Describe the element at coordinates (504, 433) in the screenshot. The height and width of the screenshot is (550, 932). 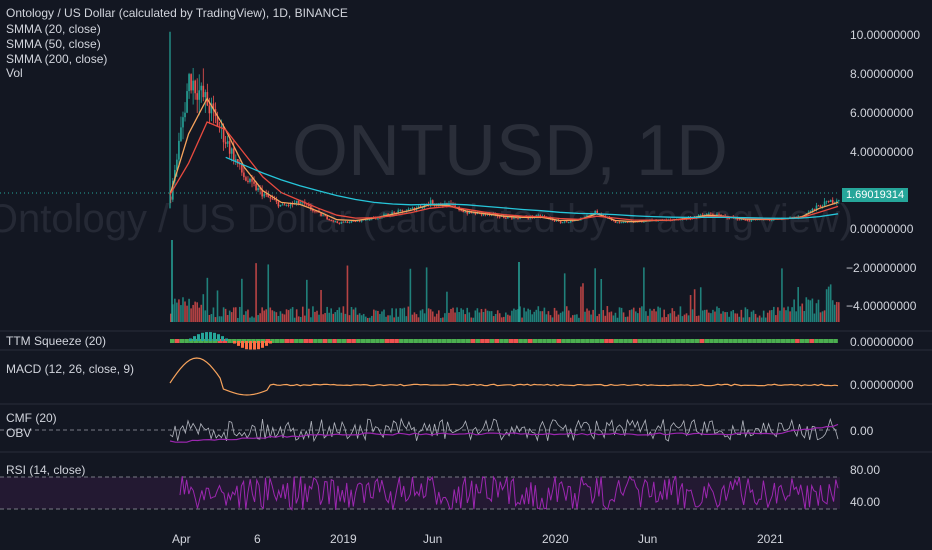
I see `obv-line` at that location.